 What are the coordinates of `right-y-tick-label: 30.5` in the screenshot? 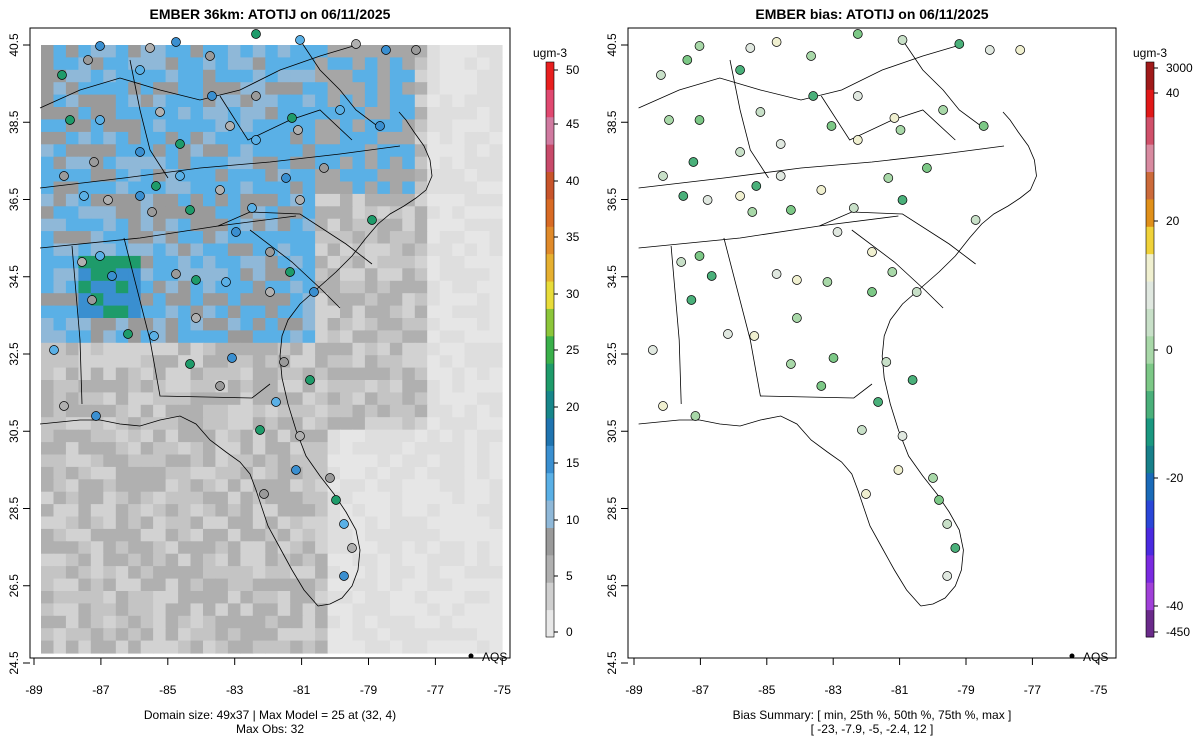 It's located at (612, 431).